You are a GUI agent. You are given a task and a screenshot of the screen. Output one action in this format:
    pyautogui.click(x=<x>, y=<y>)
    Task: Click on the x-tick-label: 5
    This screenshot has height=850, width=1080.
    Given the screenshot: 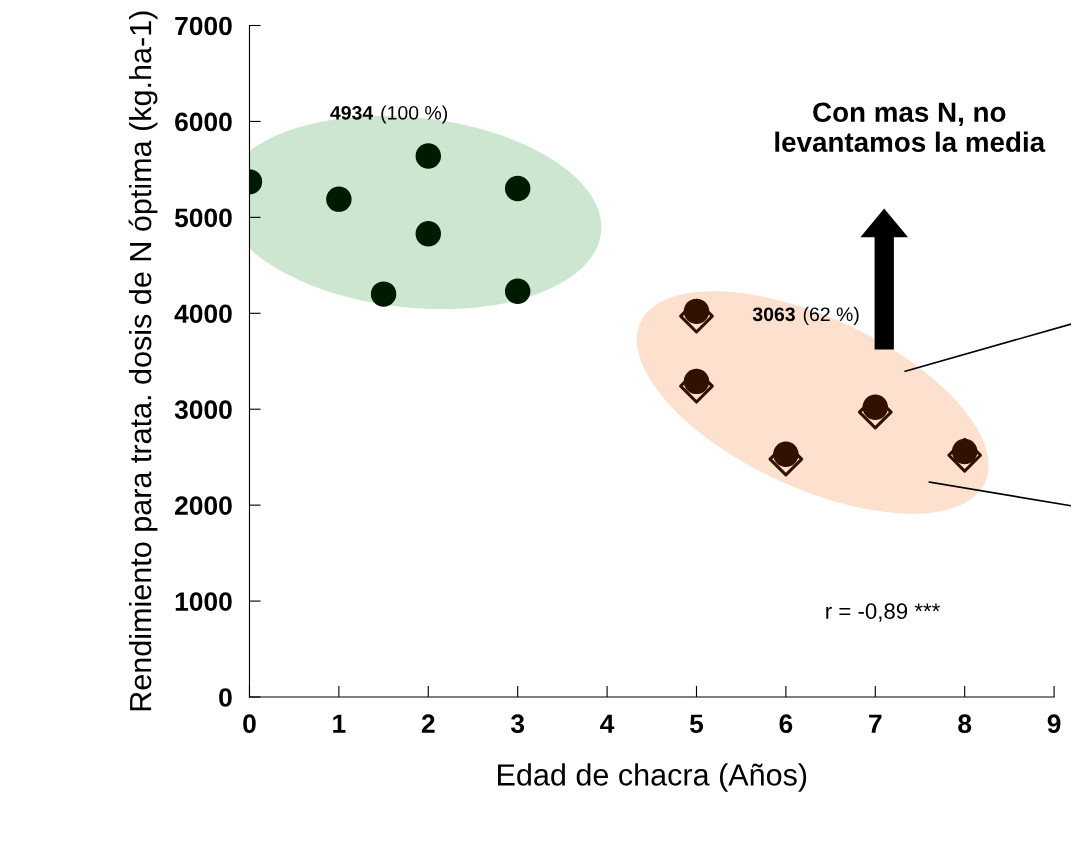 What is the action you would take?
    pyautogui.click(x=696, y=724)
    